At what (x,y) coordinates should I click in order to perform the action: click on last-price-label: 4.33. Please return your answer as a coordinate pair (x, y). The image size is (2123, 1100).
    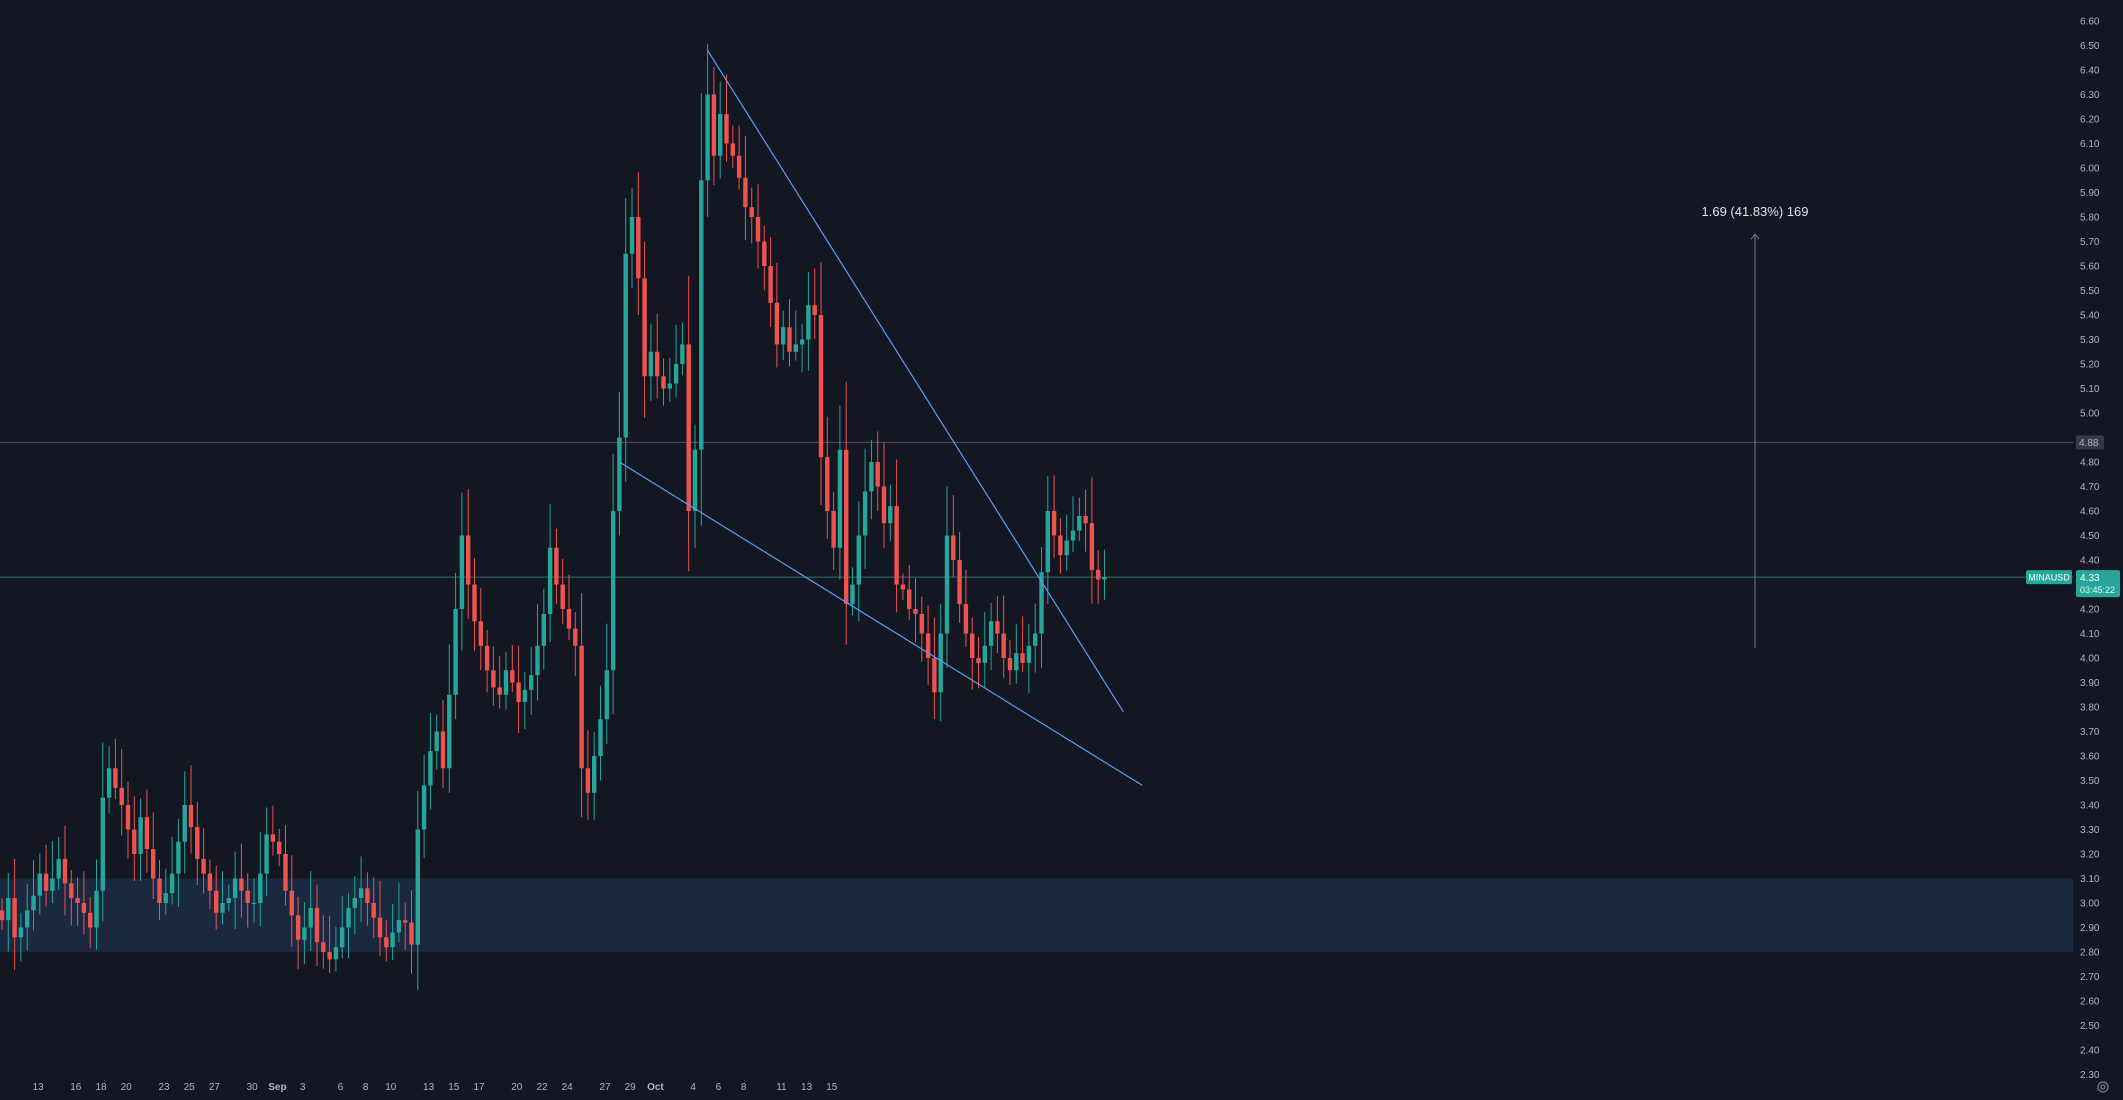
    Looking at the image, I should click on (2090, 578).